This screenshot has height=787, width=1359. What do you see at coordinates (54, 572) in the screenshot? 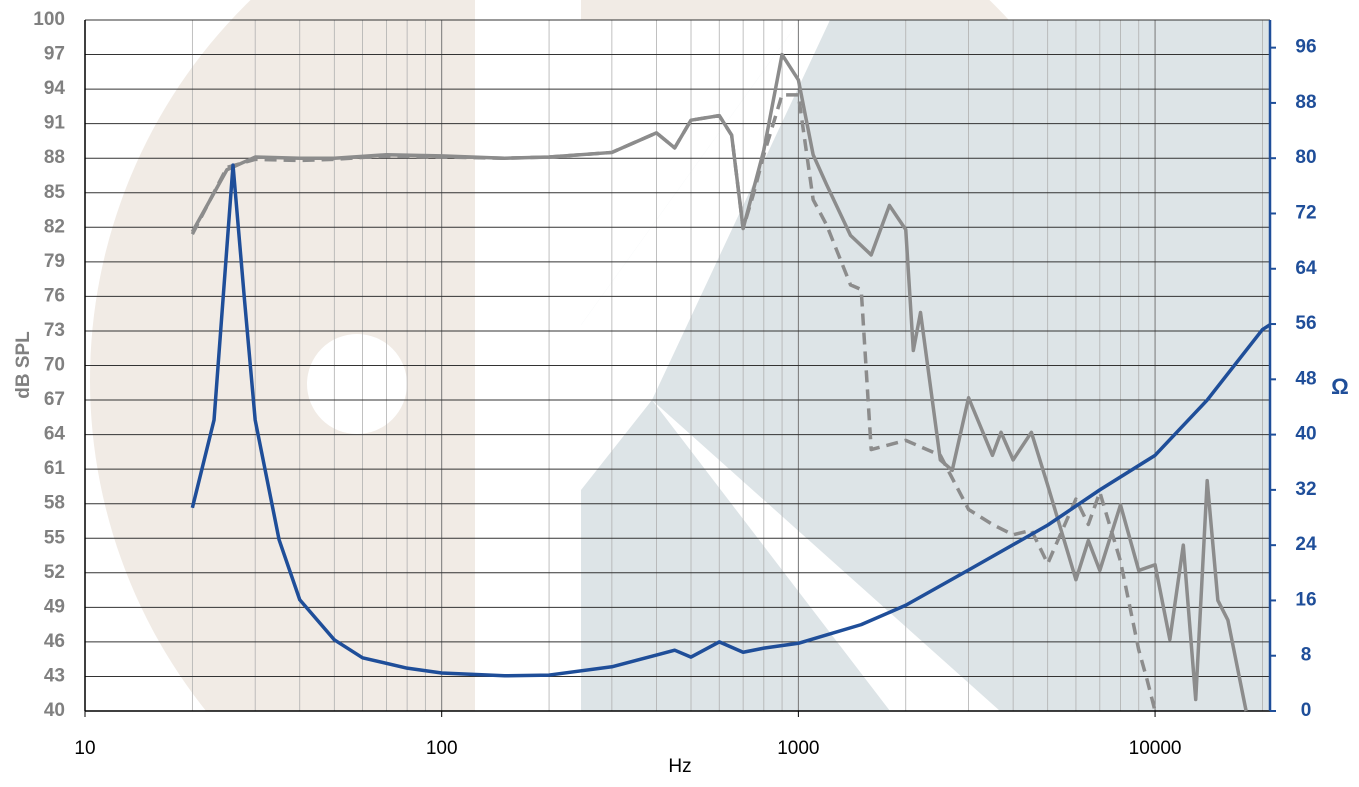
I see `y-tick-label: 52` at bounding box center [54, 572].